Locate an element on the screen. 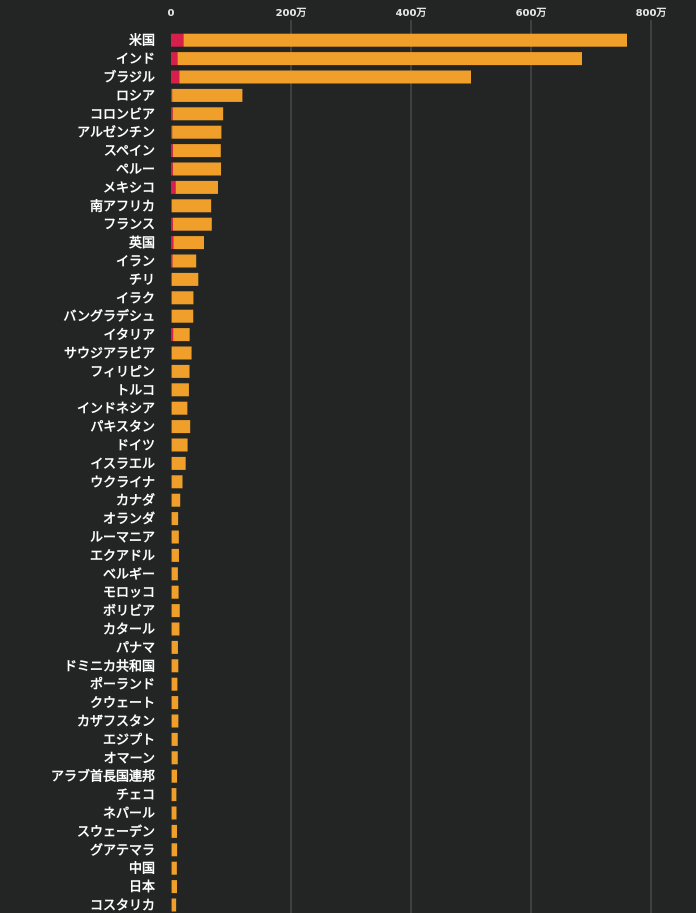 This screenshot has height=913, width=696. country-label: ドイツ is located at coordinates (135, 446).